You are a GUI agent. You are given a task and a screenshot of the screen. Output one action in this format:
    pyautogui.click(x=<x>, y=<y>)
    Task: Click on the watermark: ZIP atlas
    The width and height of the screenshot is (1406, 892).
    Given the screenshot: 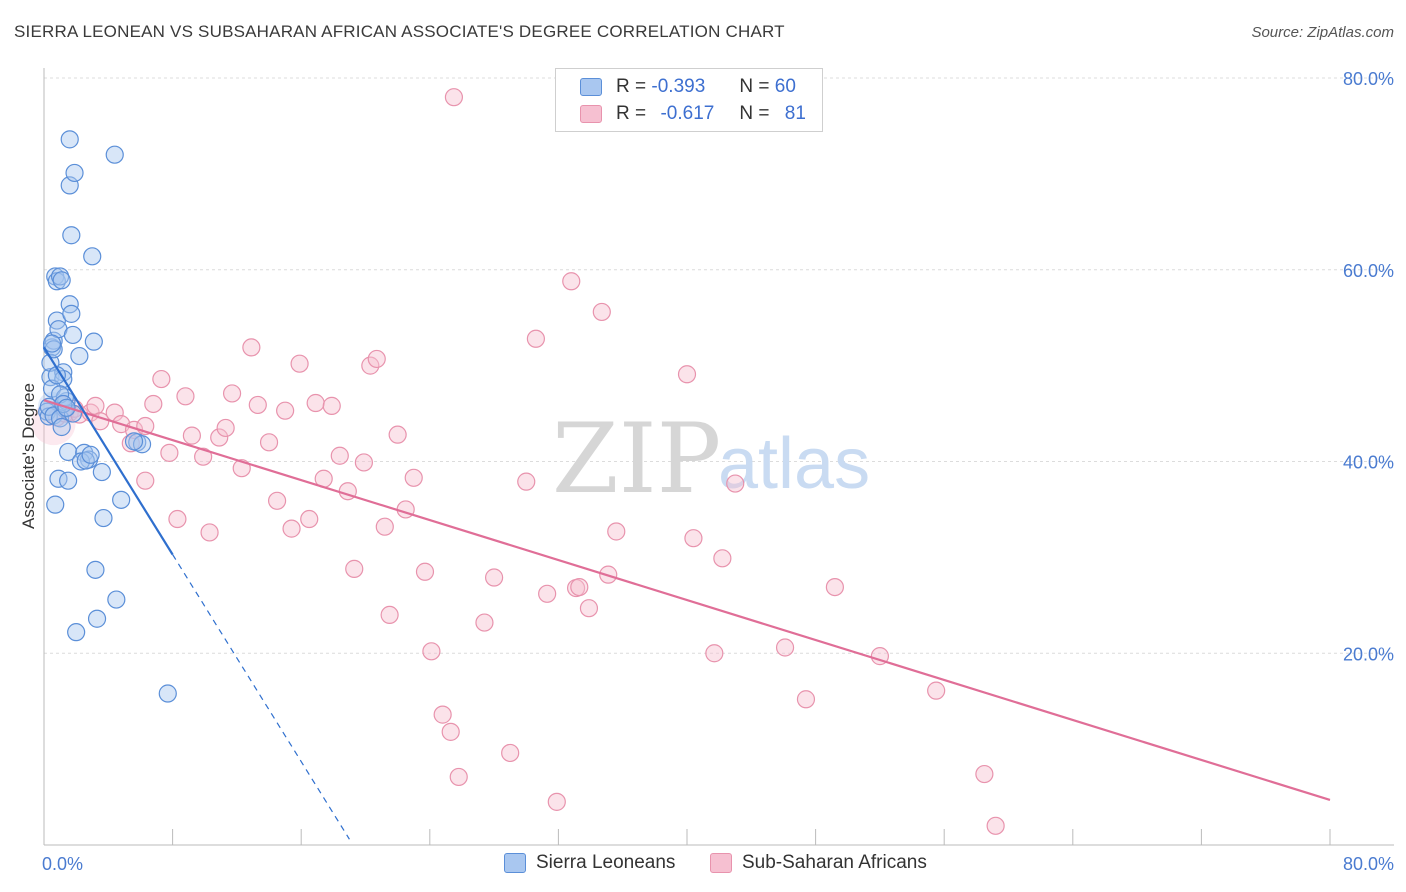 What is the action you would take?
    pyautogui.click(x=711, y=459)
    